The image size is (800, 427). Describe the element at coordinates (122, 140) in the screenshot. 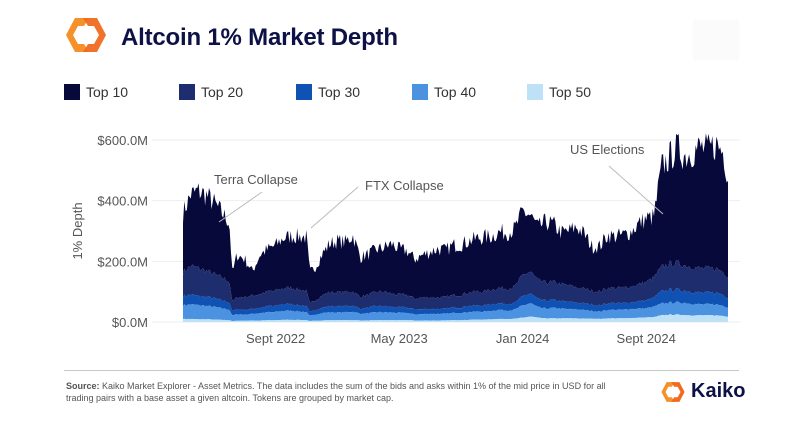

I see `y-tick-label: $600.0M` at that location.